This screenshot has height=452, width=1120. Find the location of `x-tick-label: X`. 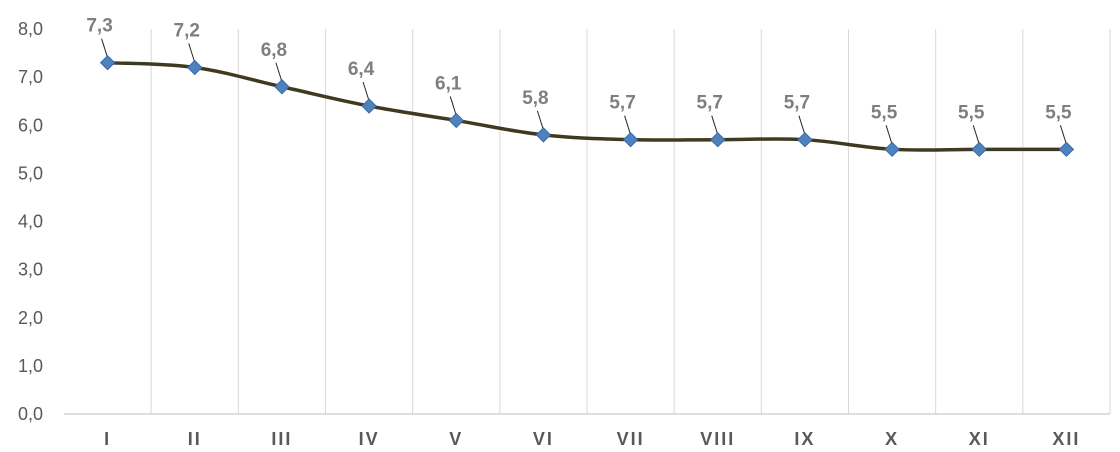

x-tick-label: X is located at coordinates (892, 439).